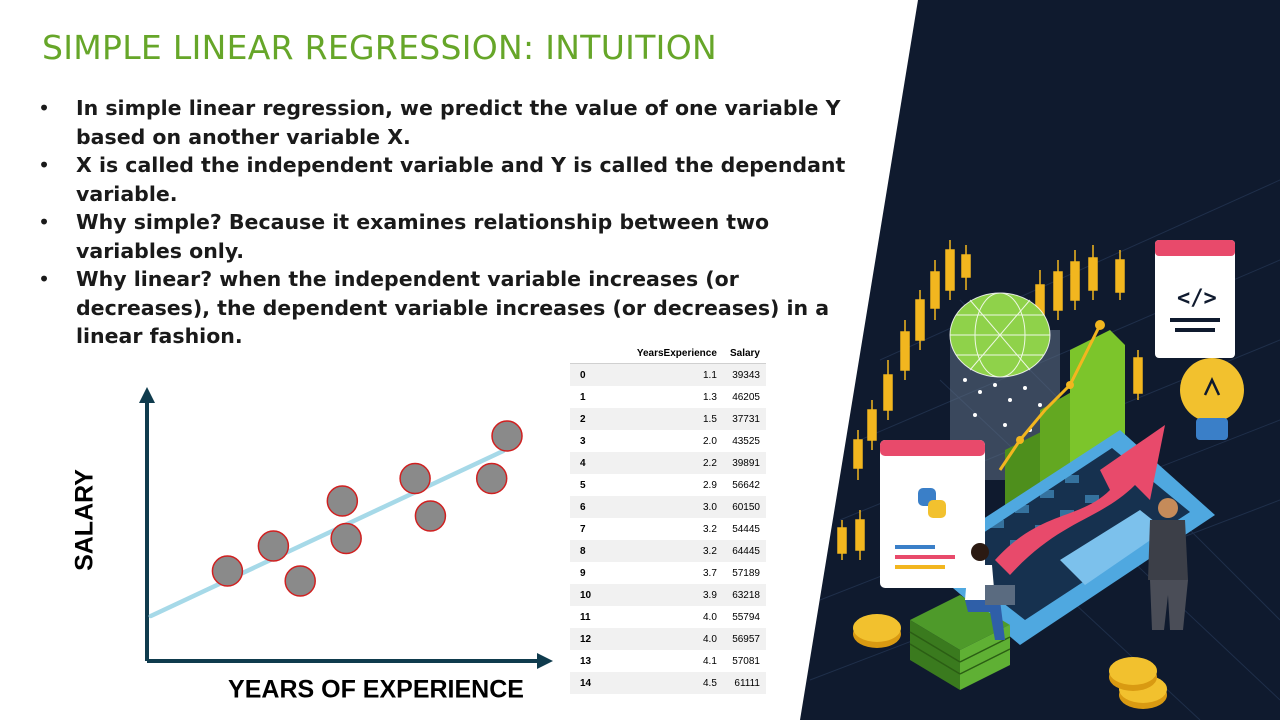 The width and height of the screenshot is (1280, 720). Describe the element at coordinates (744, 551) in the screenshot. I see `salary-cell: 64445` at that location.